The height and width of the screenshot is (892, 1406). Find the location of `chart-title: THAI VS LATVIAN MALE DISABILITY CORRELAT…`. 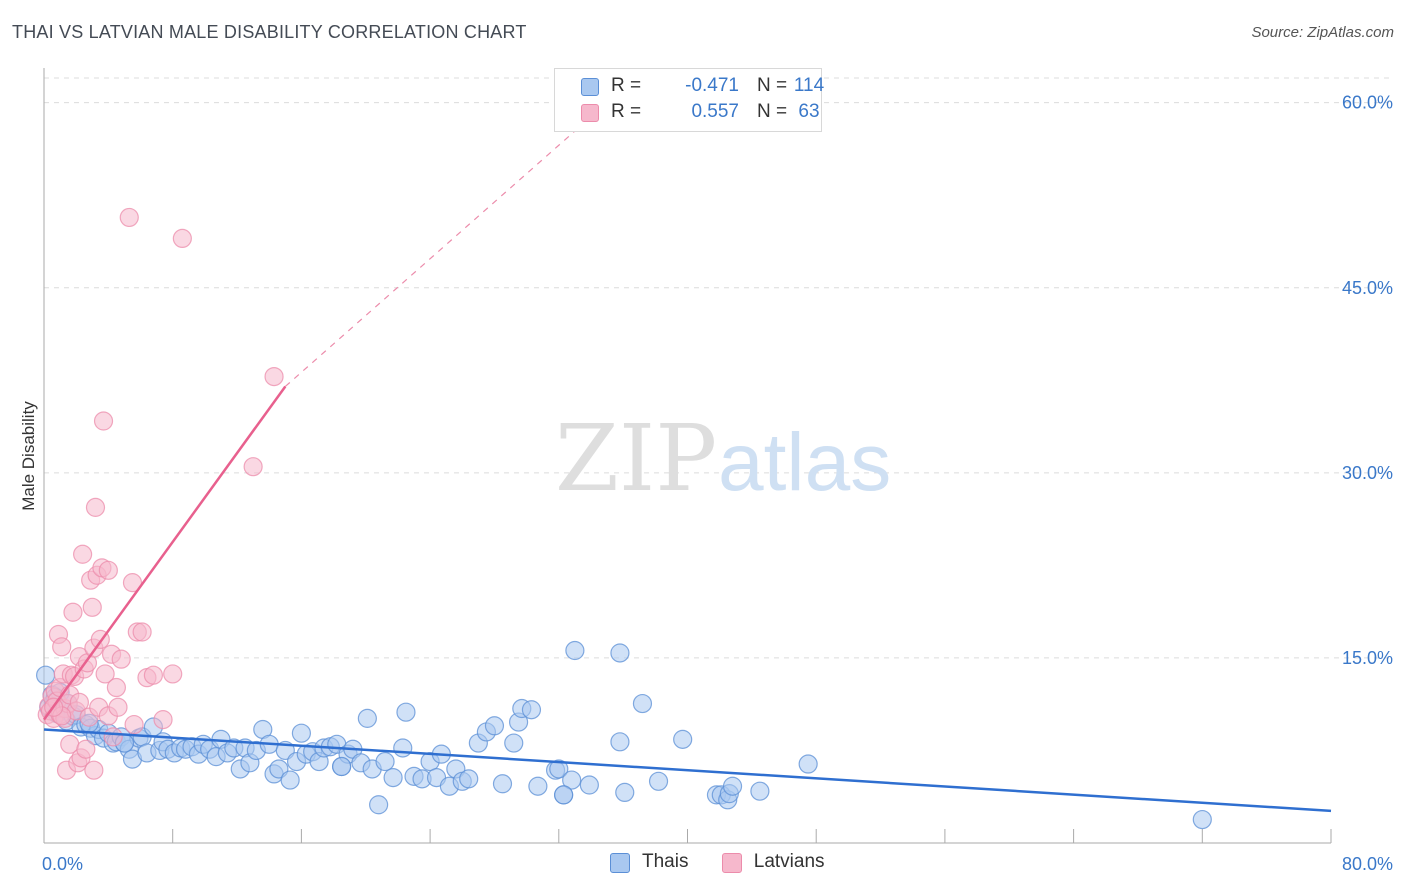

chart-title: THAI VS LATVIAN MALE DISABILITY CORRELAT… is located at coordinates (269, 32).